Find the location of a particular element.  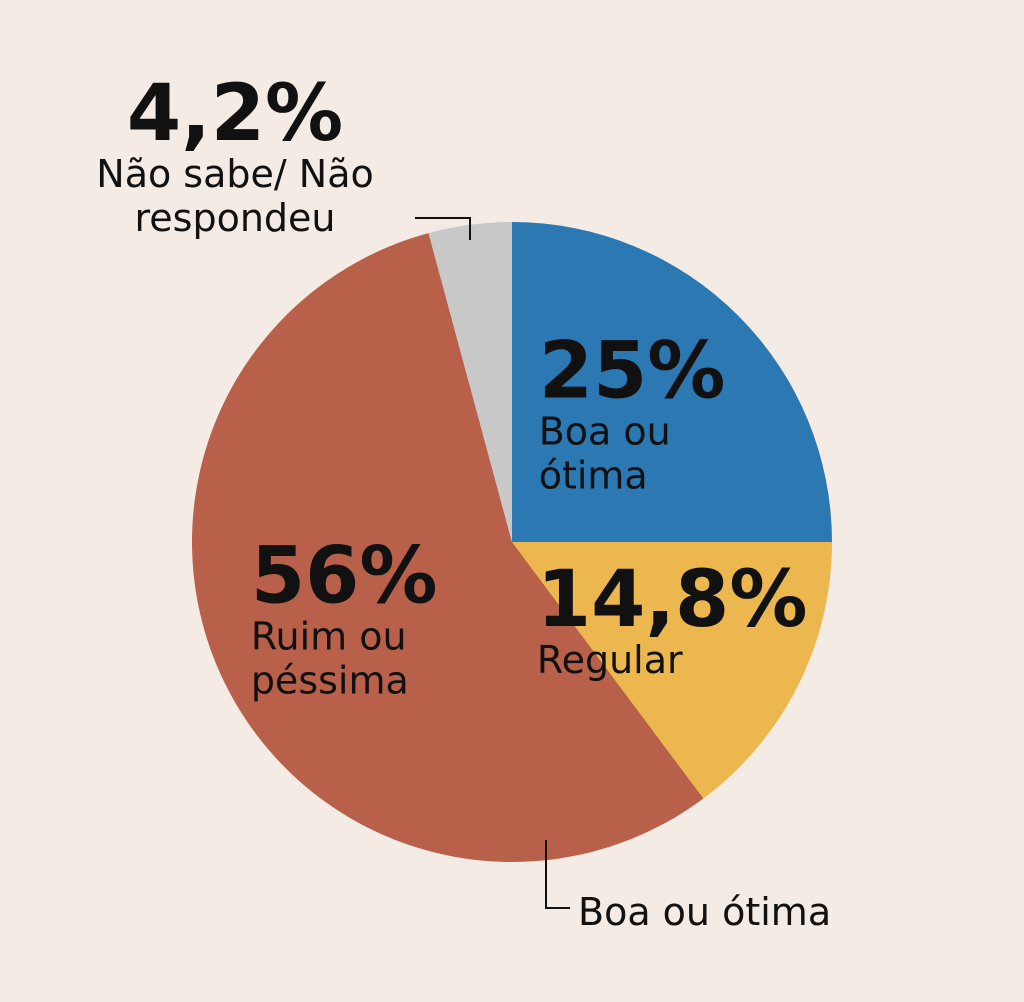

annotation: Boa ou ótima is located at coordinates (705, 912).